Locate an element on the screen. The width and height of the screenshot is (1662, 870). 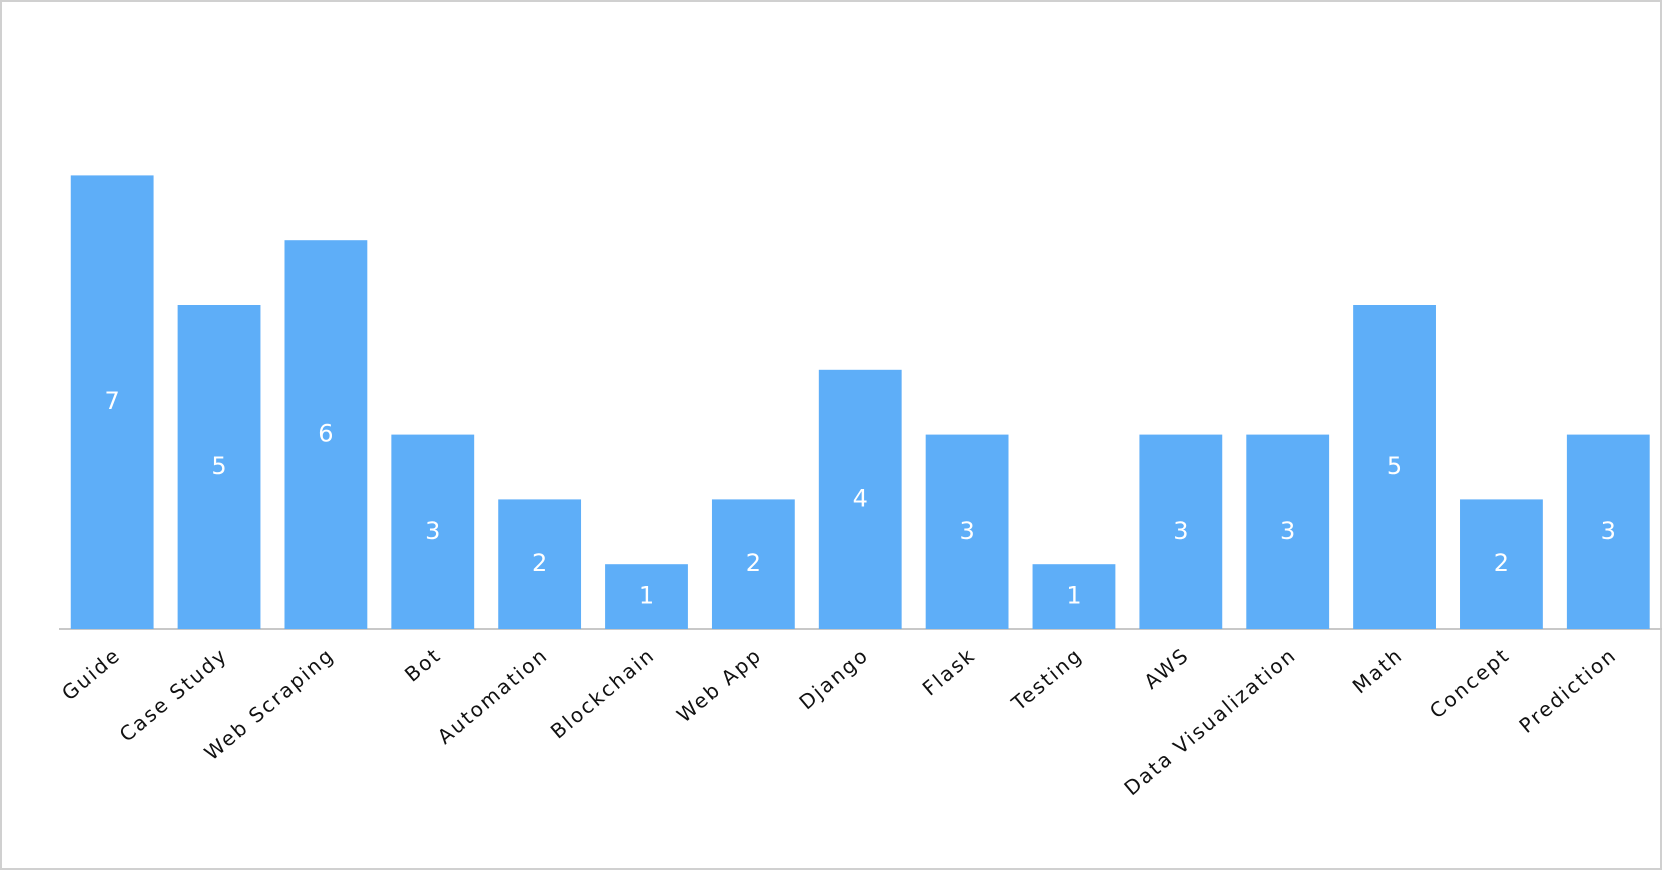
value-label: 4 is located at coordinates (860, 498).